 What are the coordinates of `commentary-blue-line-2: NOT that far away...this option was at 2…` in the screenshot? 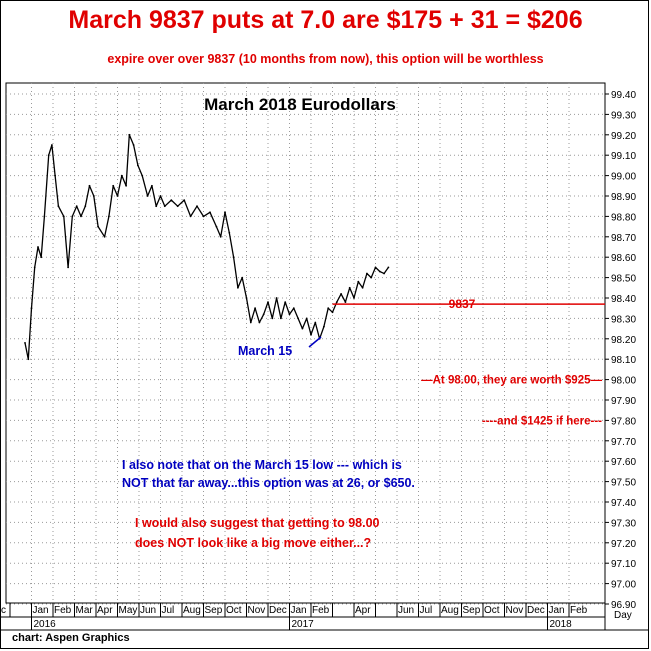 It's located at (268, 483).